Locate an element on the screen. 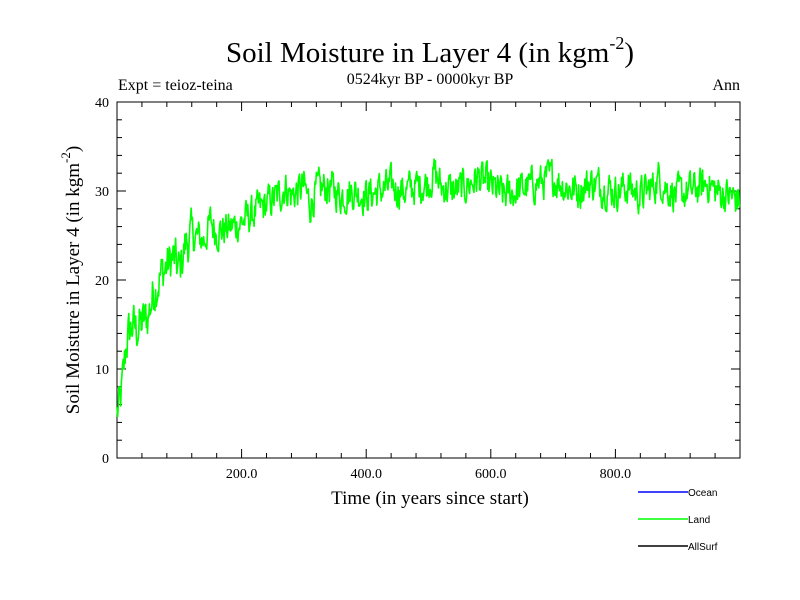  y-axis-label: Soil Moisture in Layer 4 (in kgm-2) is located at coordinates (71, 280).